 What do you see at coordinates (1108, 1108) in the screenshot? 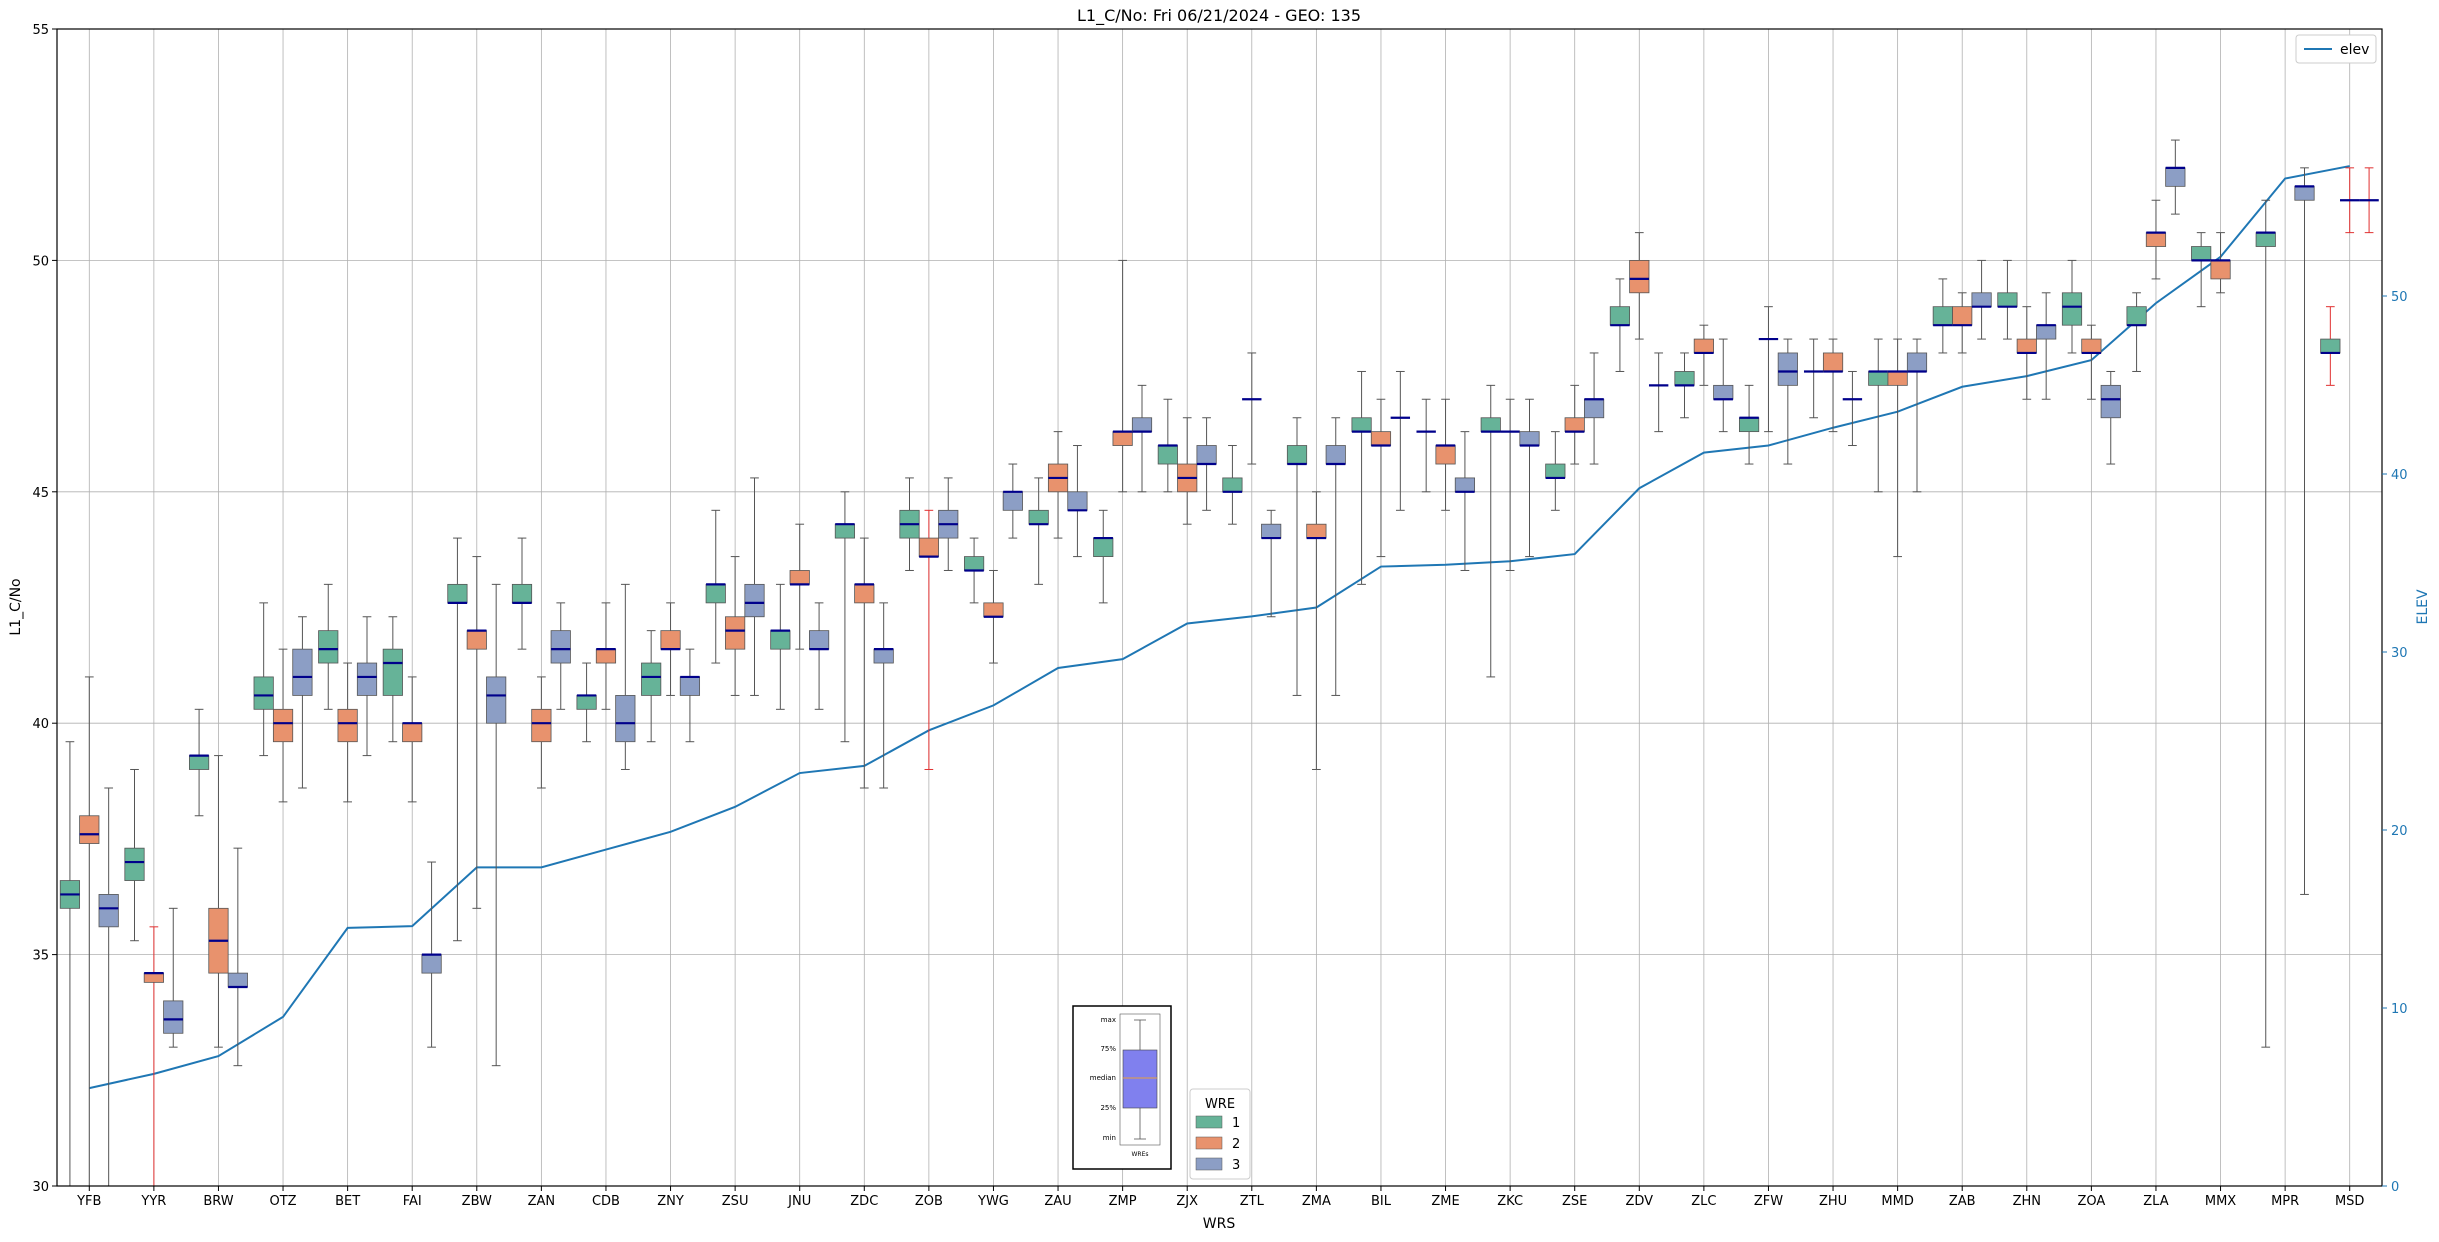
I see `box-key-label: 25%` at bounding box center [1108, 1108].